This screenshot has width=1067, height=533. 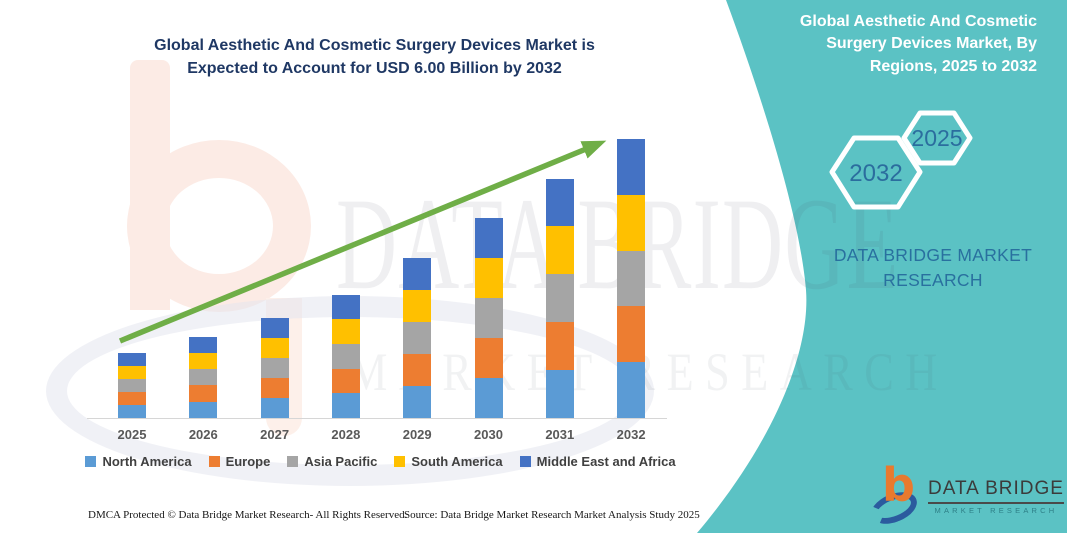 I want to click on bar-segment-2030-asia-pacific, so click(x=488, y=318).